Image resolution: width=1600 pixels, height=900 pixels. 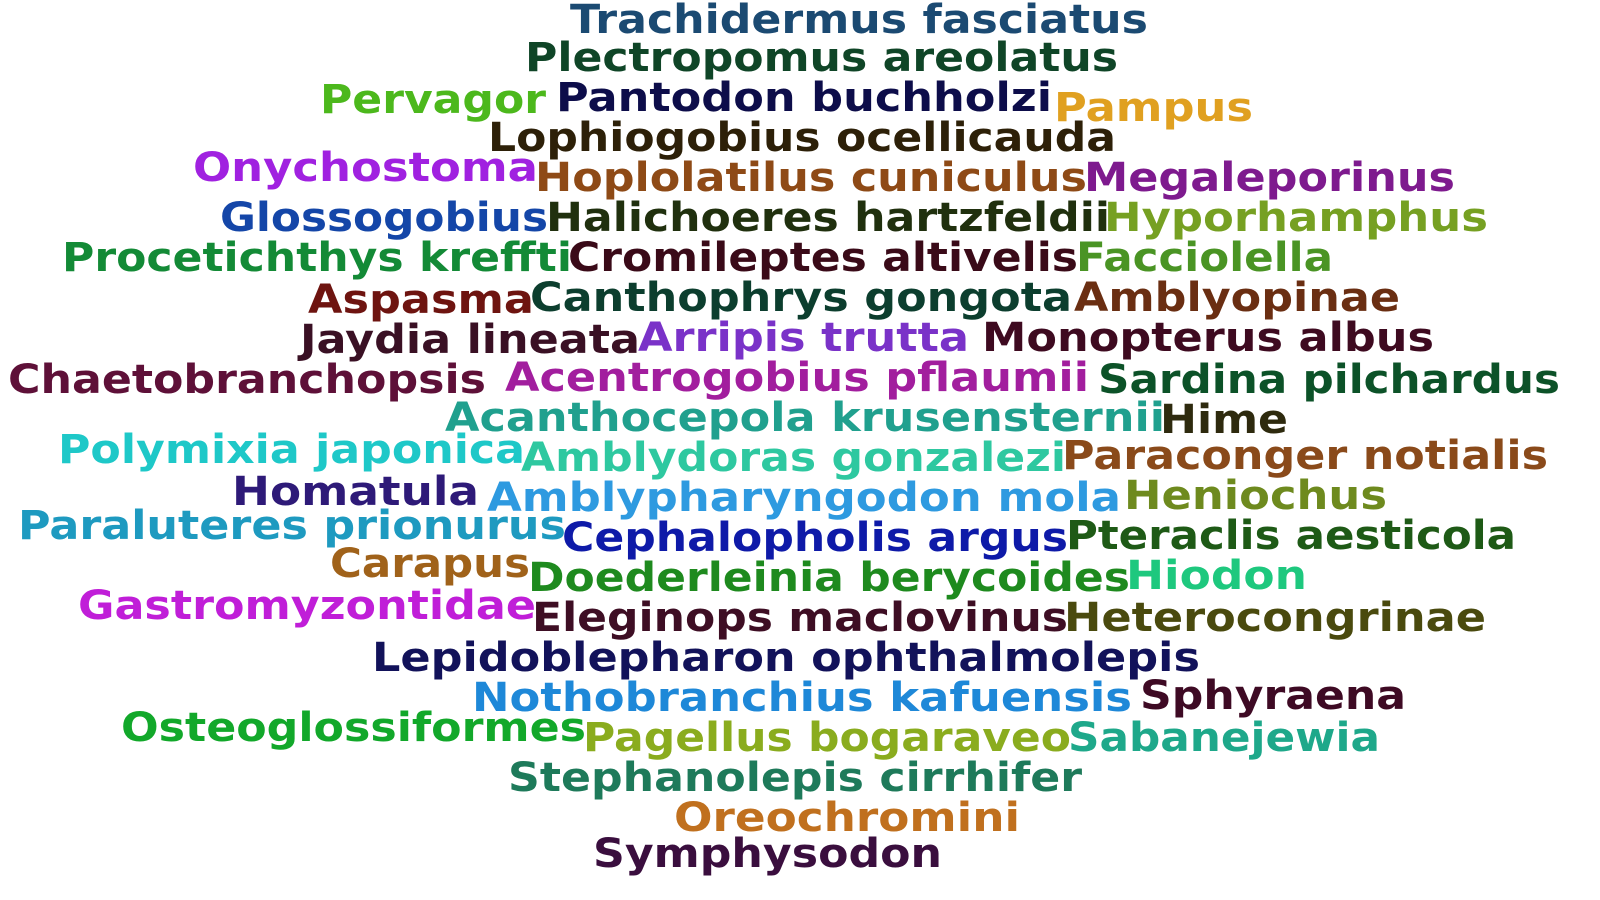 What do you see at coordinates (802, 138) in the screenshot?
I see `word: Lophiogobius ocellicauda` at bounding box center [802, 138].